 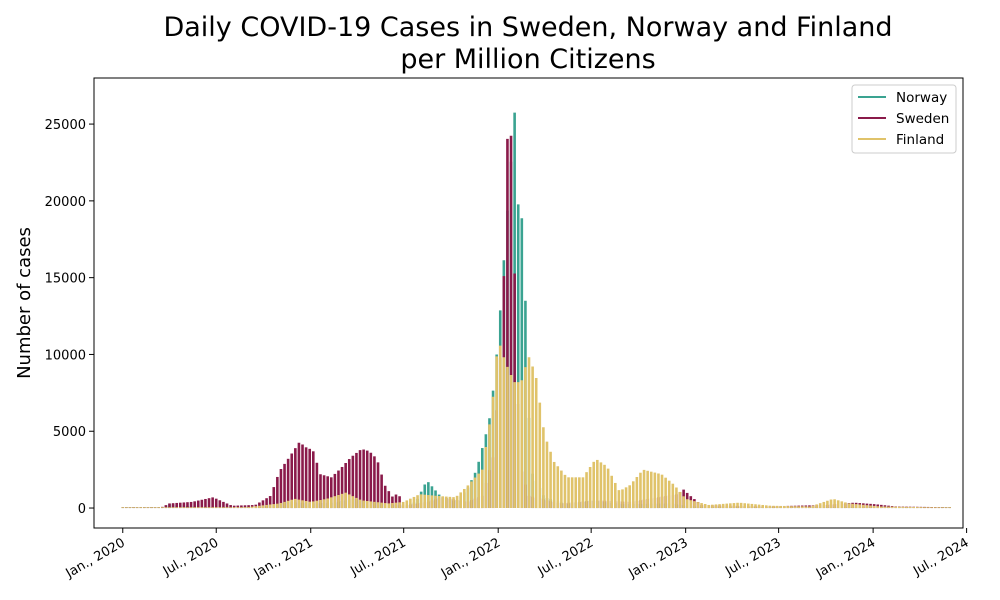 What do you see at coordinates (65, 125) in the screenshot?
I see `y-tick-label-5: 25000` at bounding box center [65, 125].